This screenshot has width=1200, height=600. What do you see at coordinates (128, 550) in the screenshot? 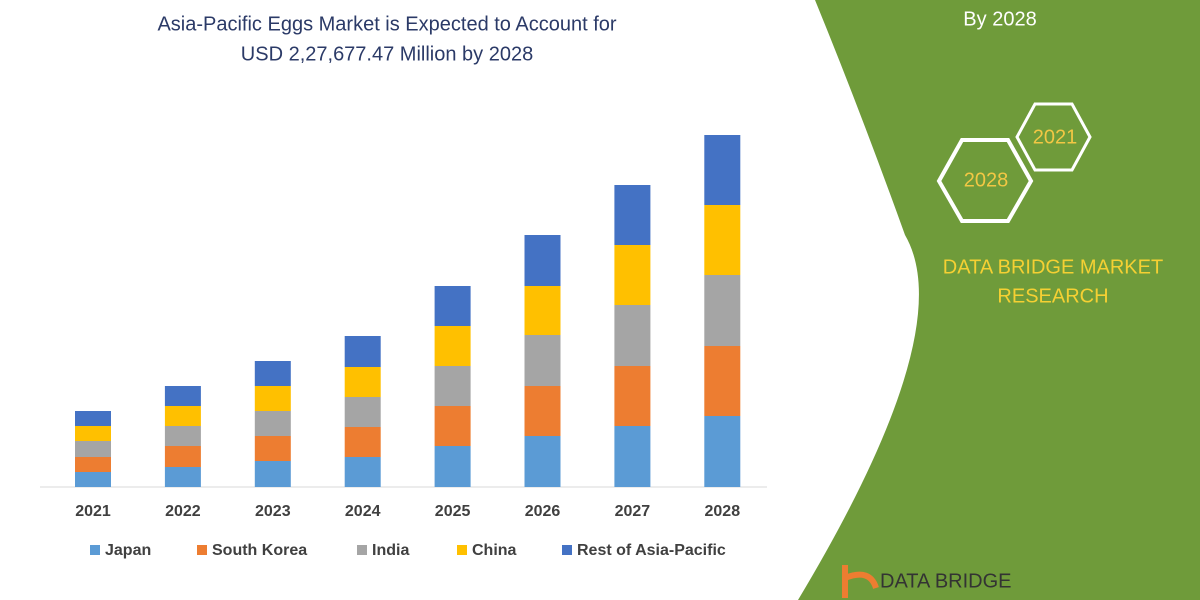
I see `legend-label: Japan` at bounding box center [128, 550].